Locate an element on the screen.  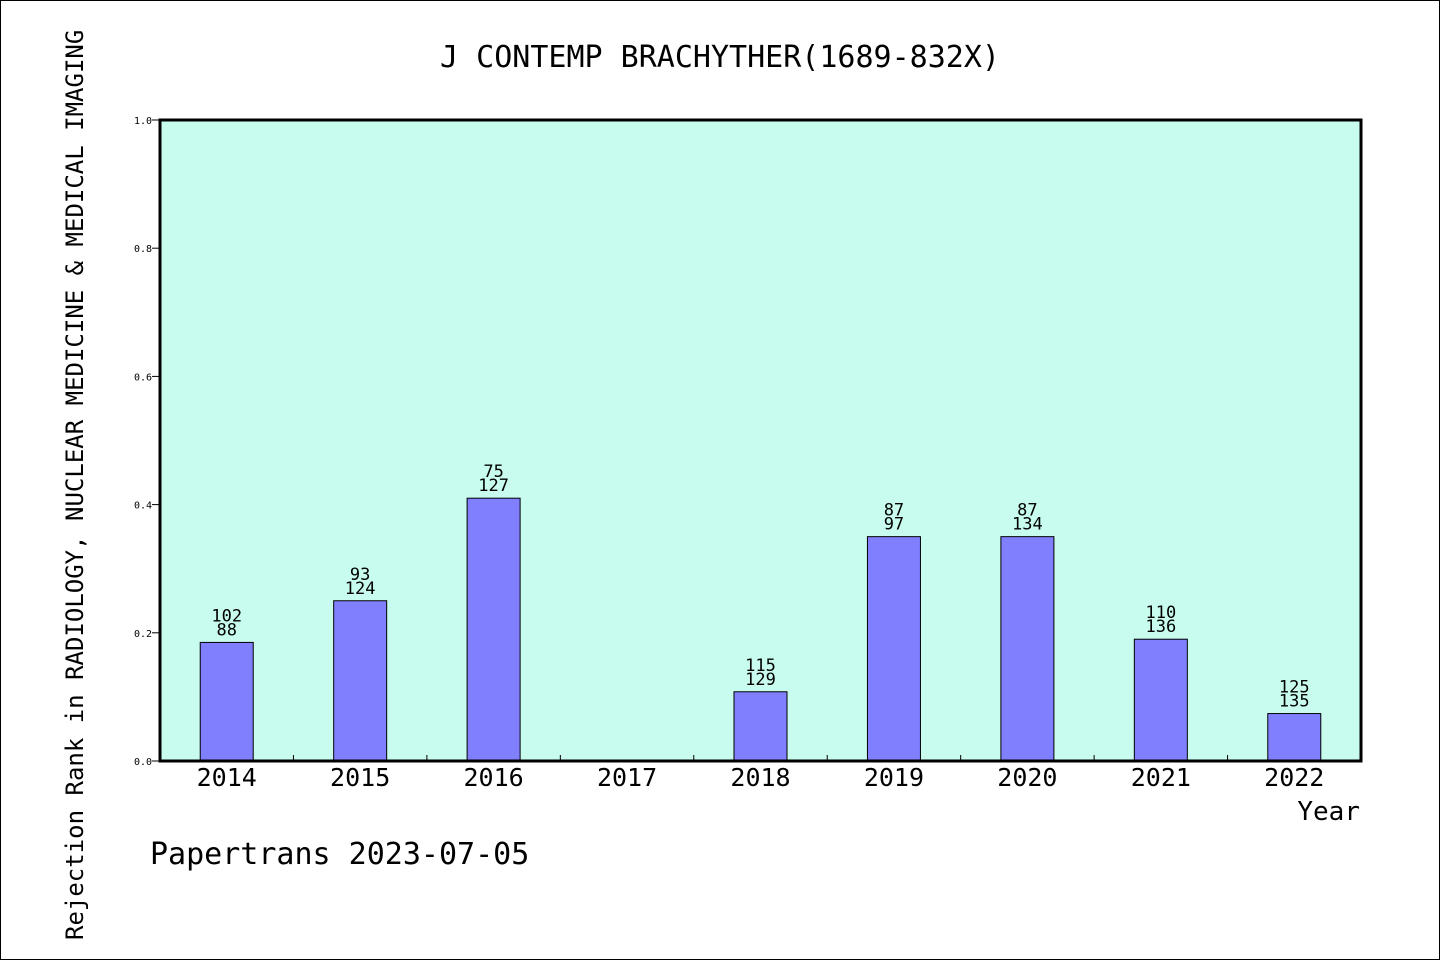
bar-label-bottom: 124 is located at coordinates (360, 589).